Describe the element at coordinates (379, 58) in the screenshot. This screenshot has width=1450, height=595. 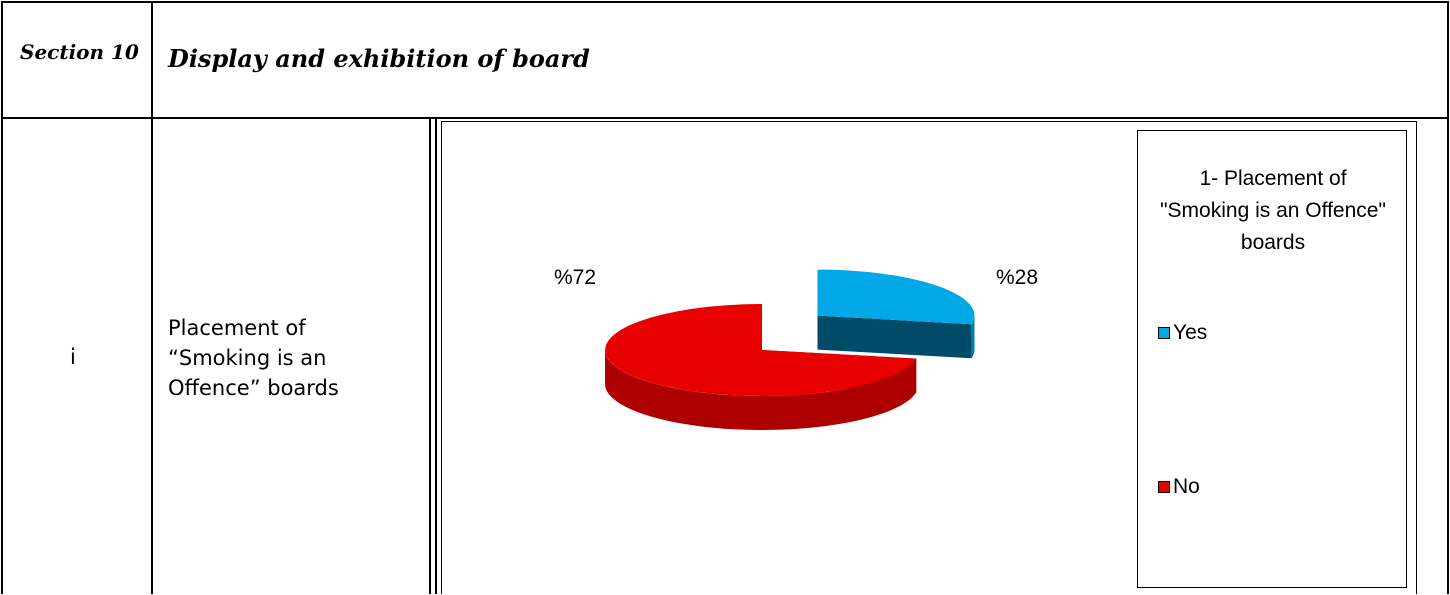
I see `section-title: Display and exhibition of board` at that location.